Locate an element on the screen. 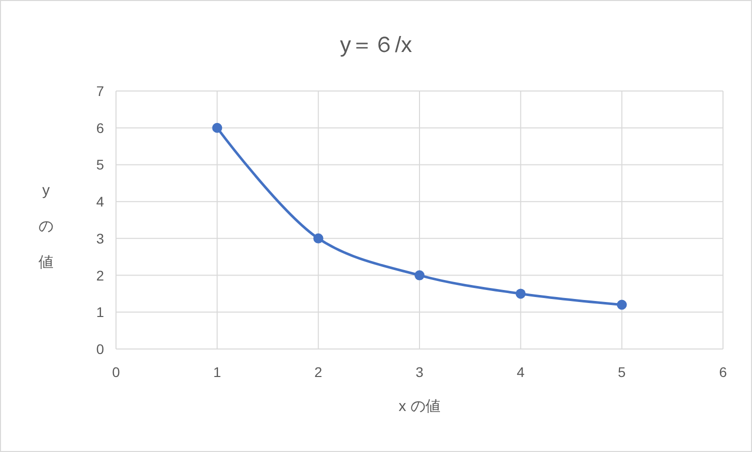 The height and width of the screenshot is (452, 752). x-tick-label: 0 is located at coordinates (116, 372).